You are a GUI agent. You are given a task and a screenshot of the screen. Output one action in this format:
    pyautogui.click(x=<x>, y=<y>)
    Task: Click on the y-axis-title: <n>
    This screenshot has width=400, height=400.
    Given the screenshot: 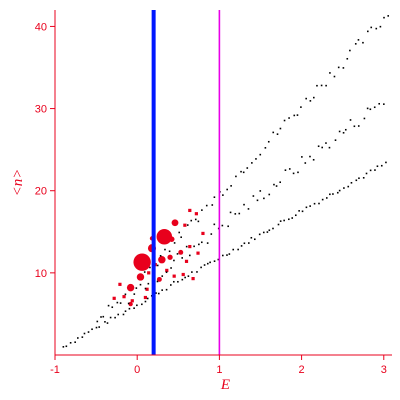 What is the action you would take?
    pyautogui.click(x=18, y=183)
    